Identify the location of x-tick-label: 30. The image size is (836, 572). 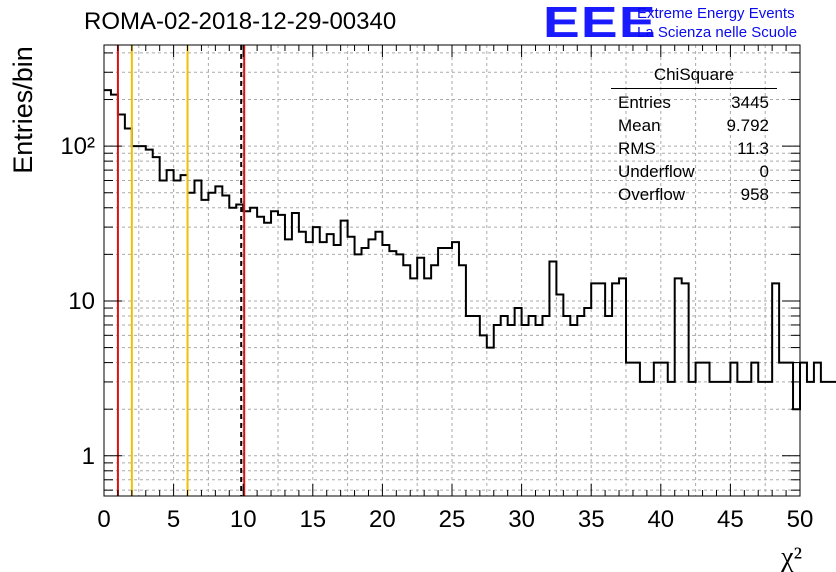
(521, 519).